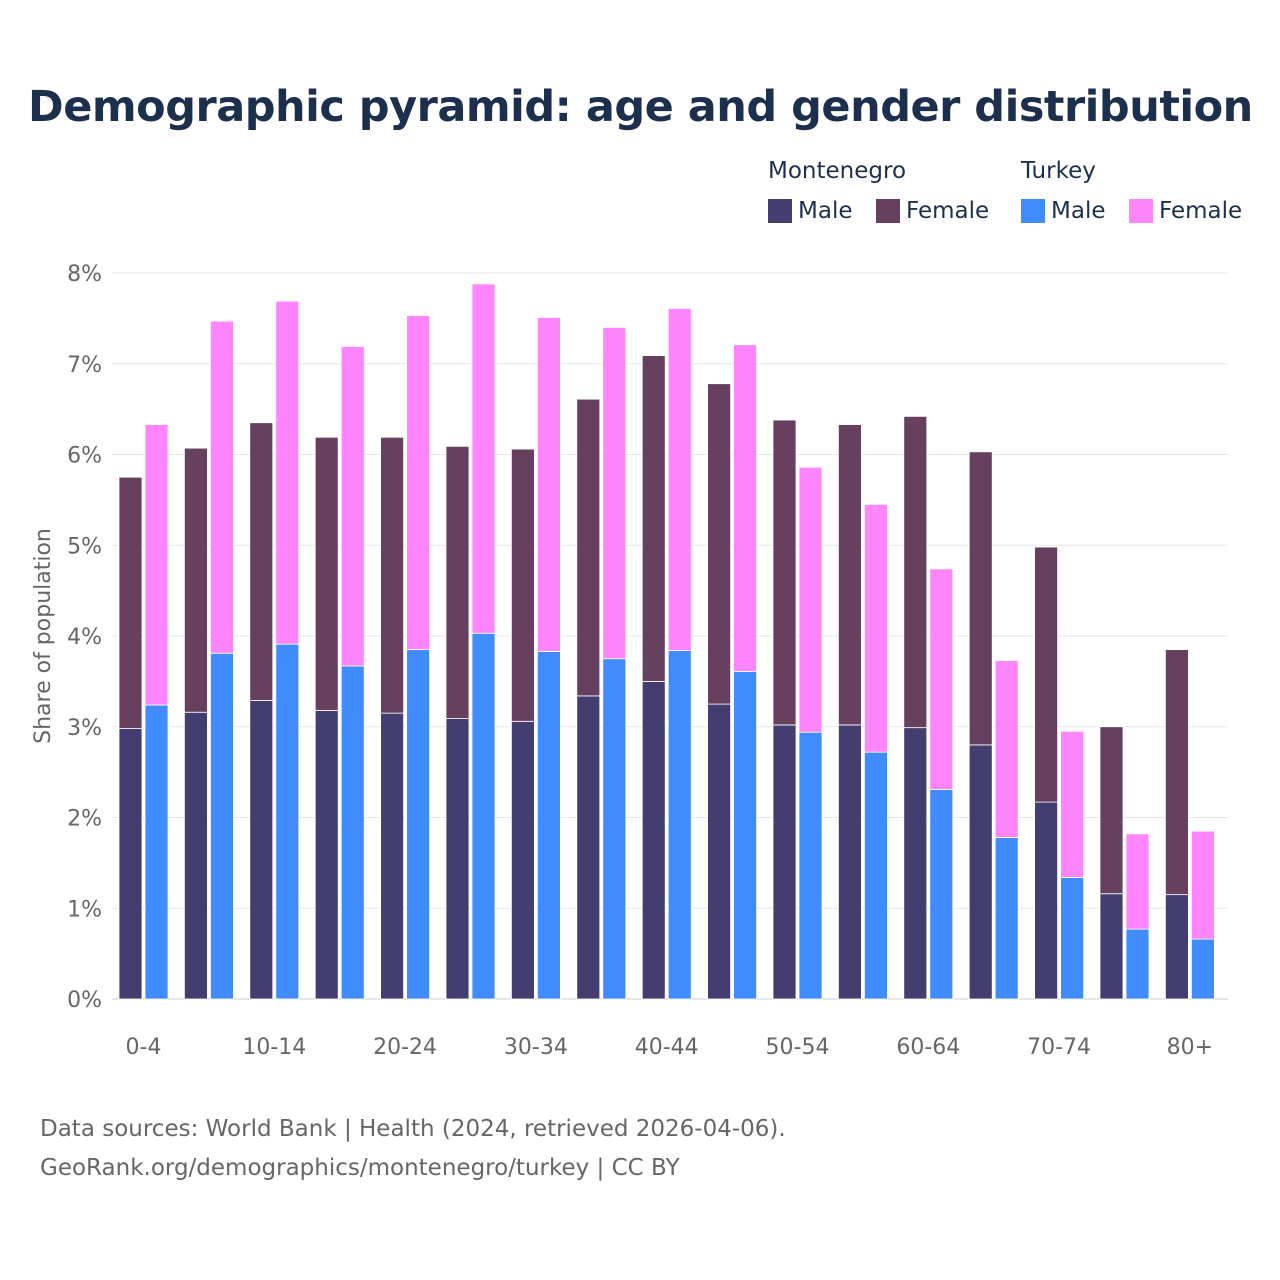 Image resolution: width=1280 pixels, height=1280 pixels. I want to click on legend-item-turkey-male: Male, so click(1063, 211).